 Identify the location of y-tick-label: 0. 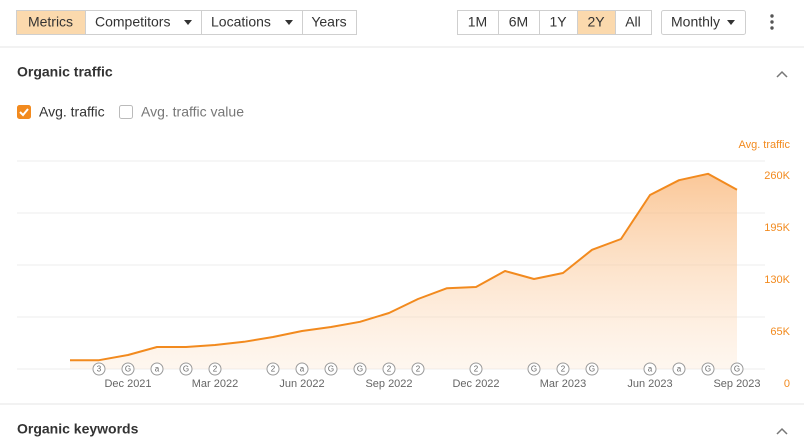
(787, 384).